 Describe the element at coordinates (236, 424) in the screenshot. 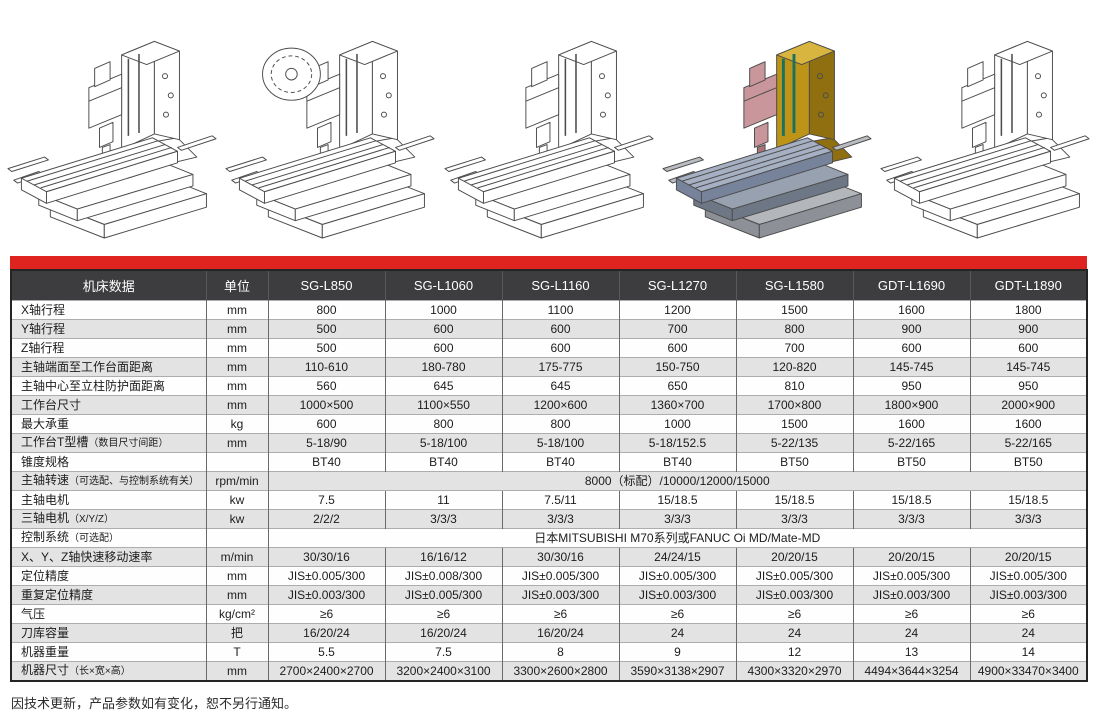

I see `spec-cell: kg` at that location.